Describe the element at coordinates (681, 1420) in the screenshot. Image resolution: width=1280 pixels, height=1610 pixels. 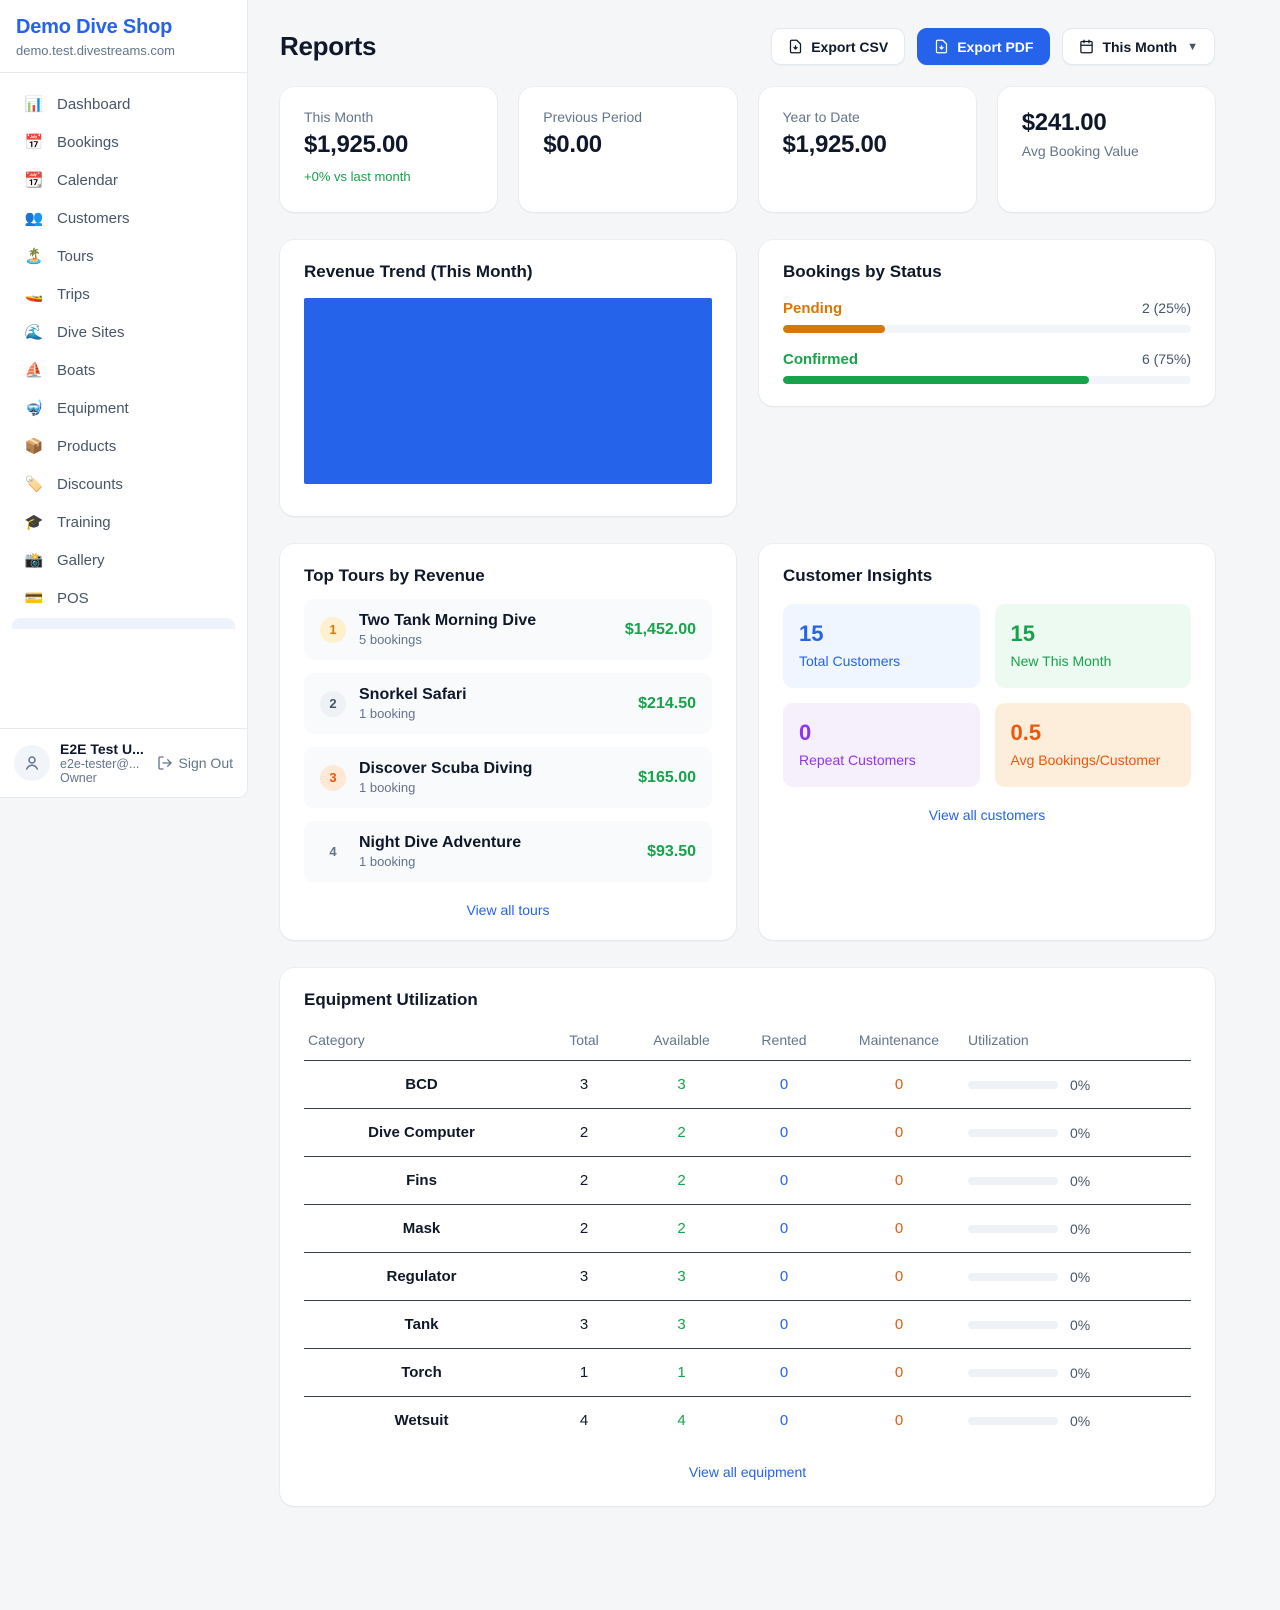
I see `cell-available: 4` at that location.